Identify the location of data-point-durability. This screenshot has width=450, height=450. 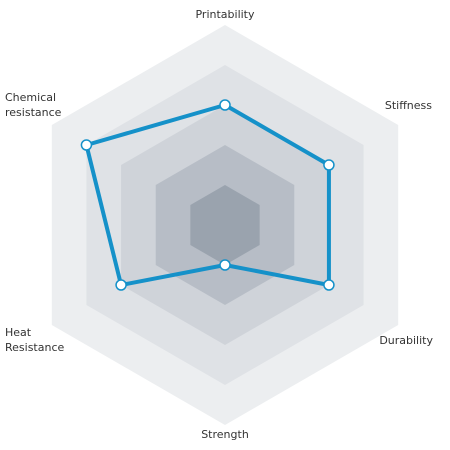
(329, 285).